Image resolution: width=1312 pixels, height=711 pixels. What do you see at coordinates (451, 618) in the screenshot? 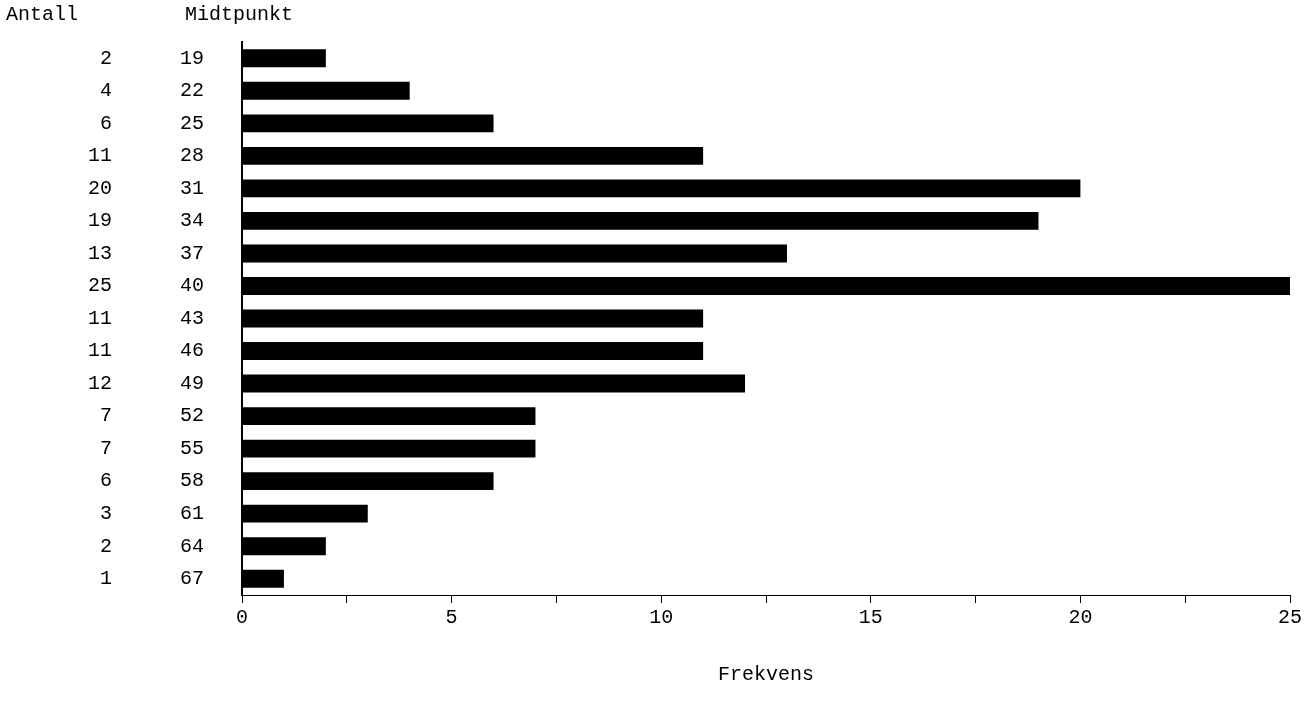
I see `x-tick-label: 5` at bounding box center [451, 618].